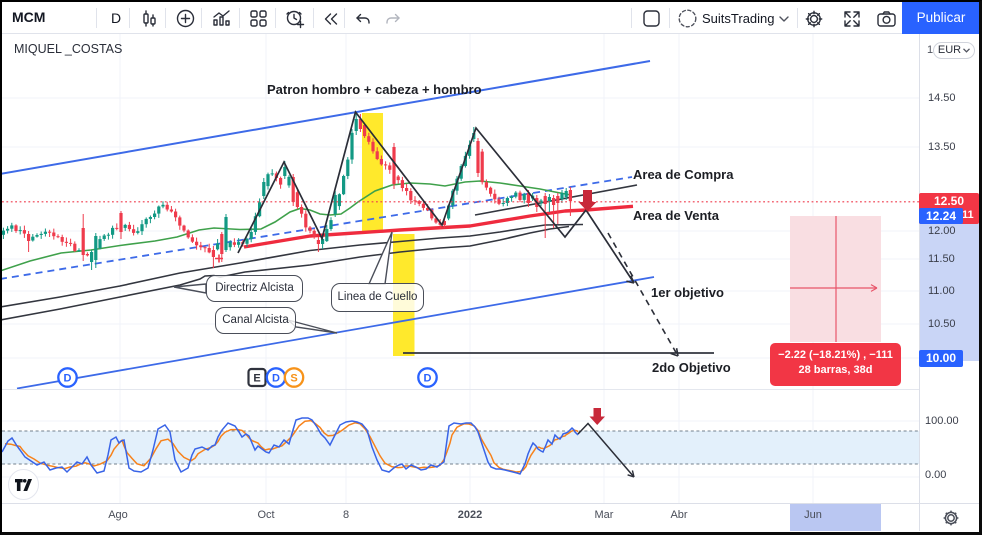 The height and width of the screenshot is (535, 982). I want to click on svg-text: S, so click(293, 379).